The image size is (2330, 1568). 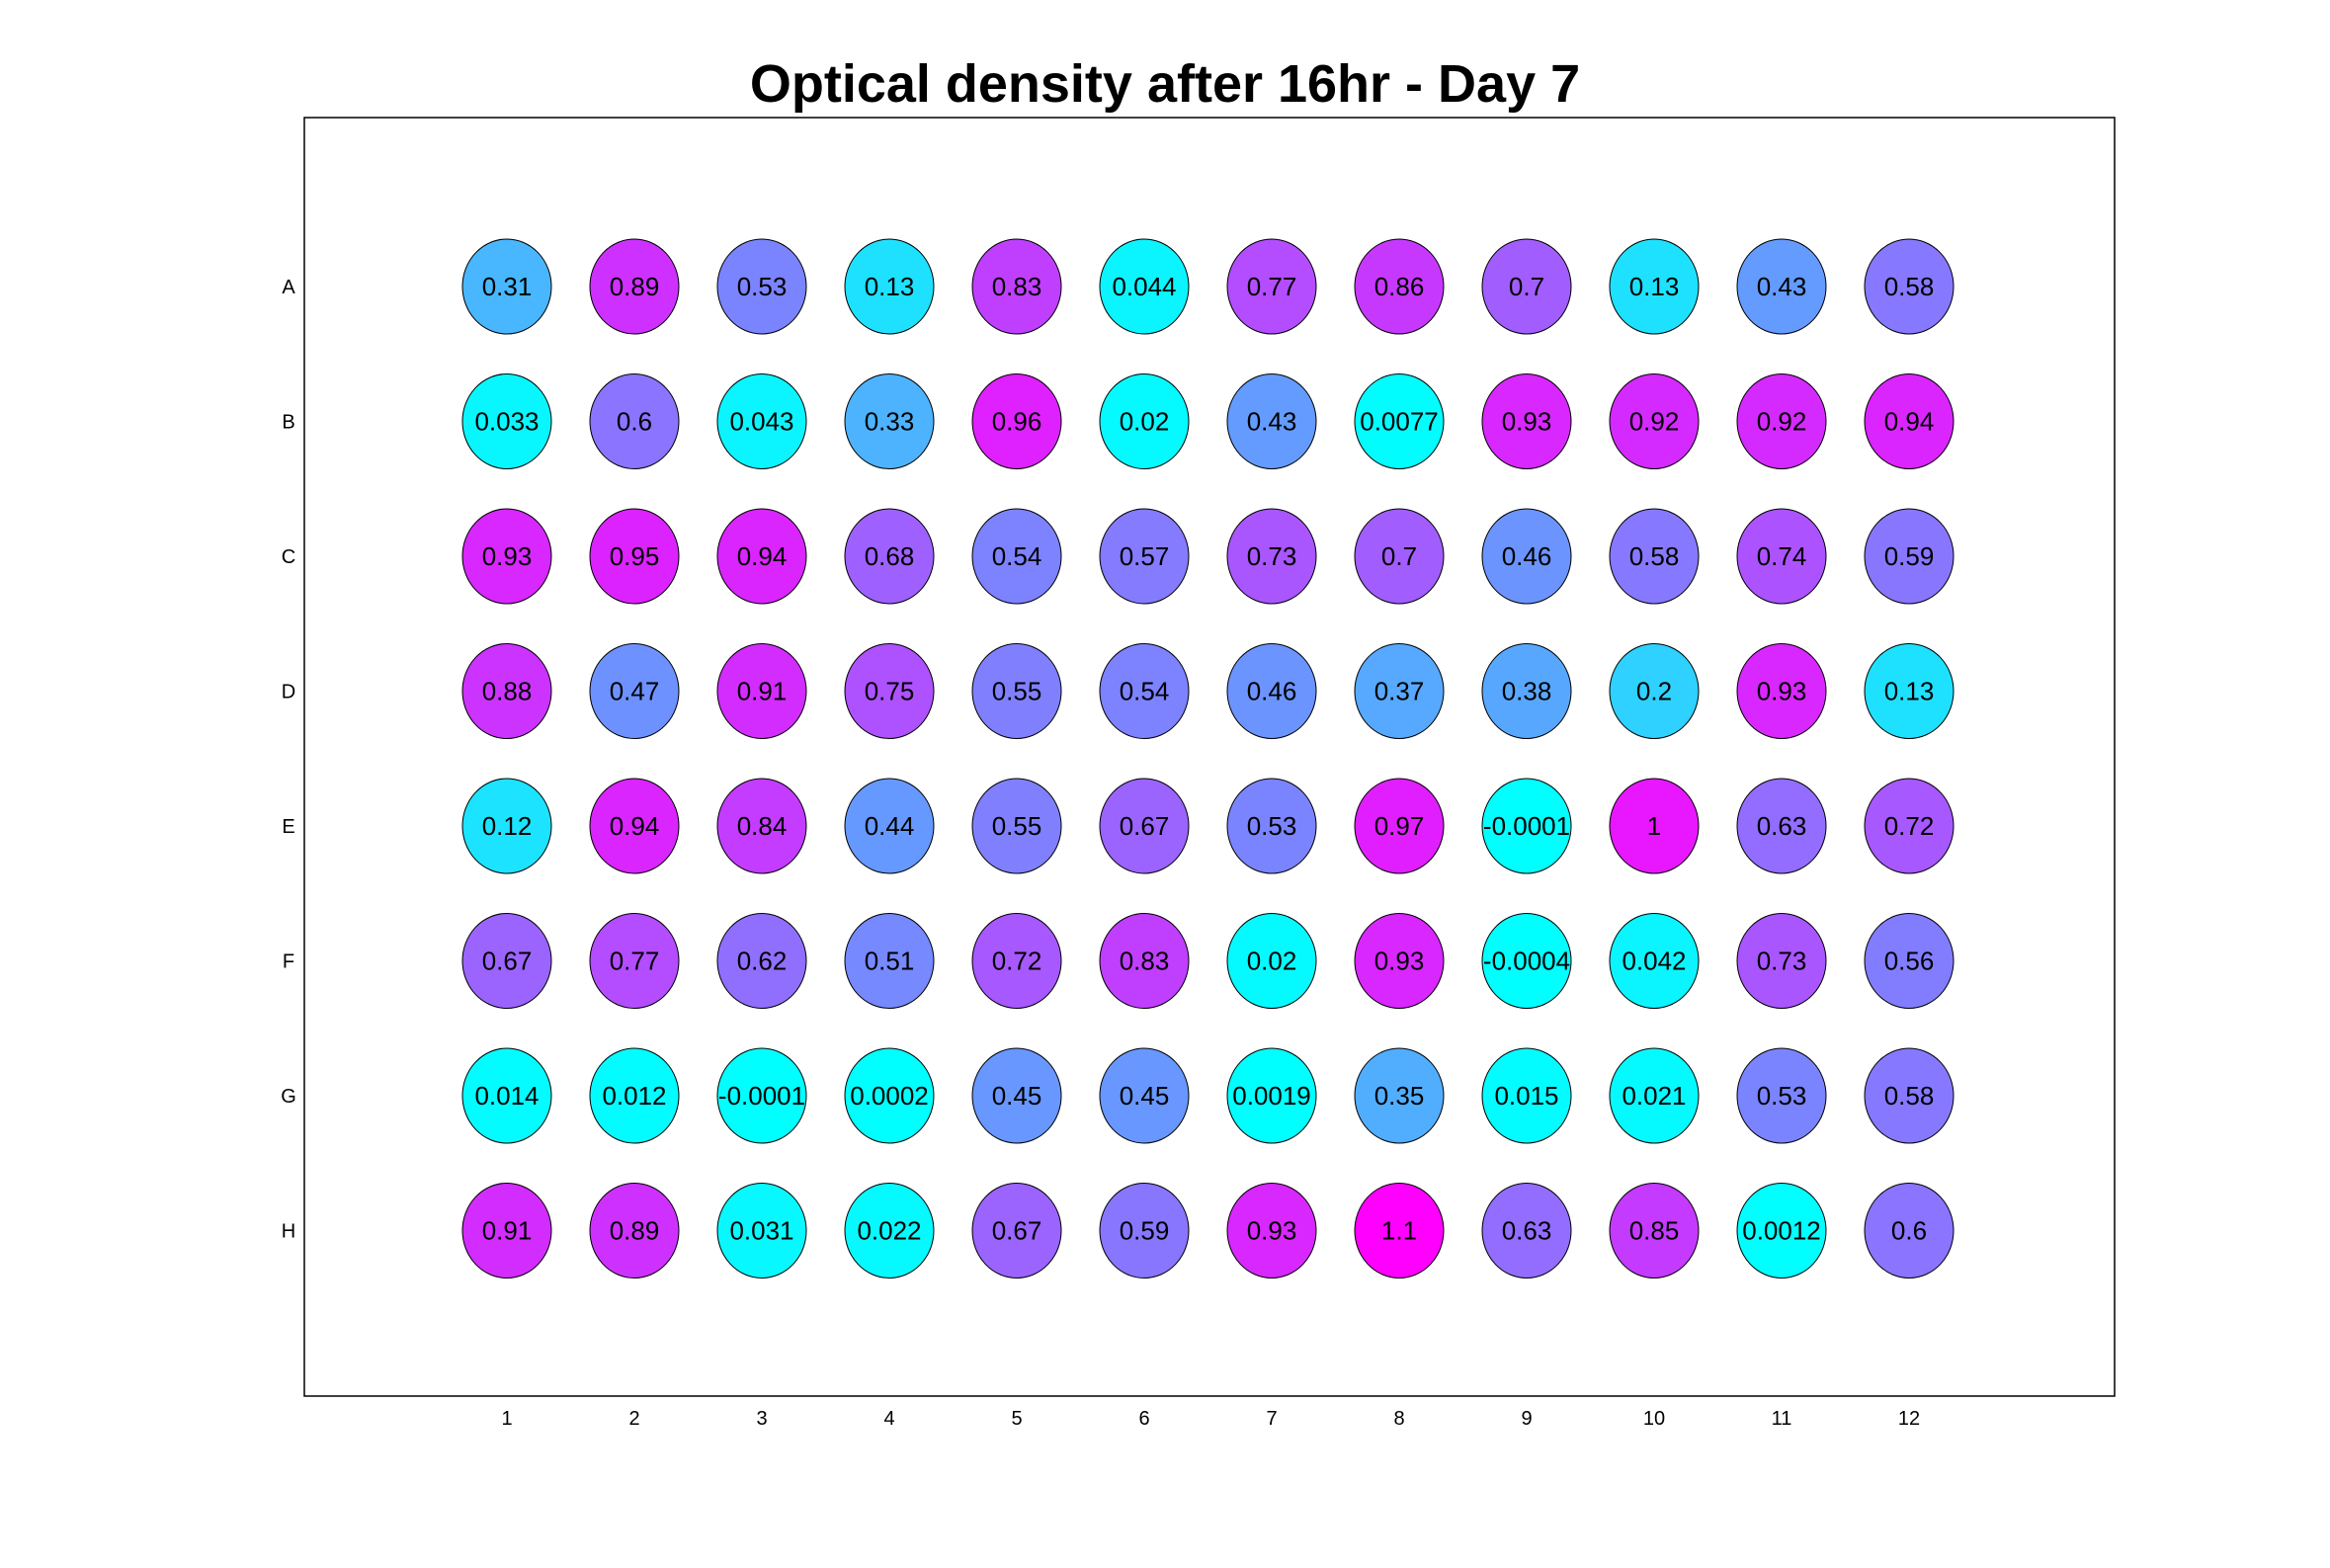 I want to click on well-value-E11: 0.63, so click(x=1782, y=826).